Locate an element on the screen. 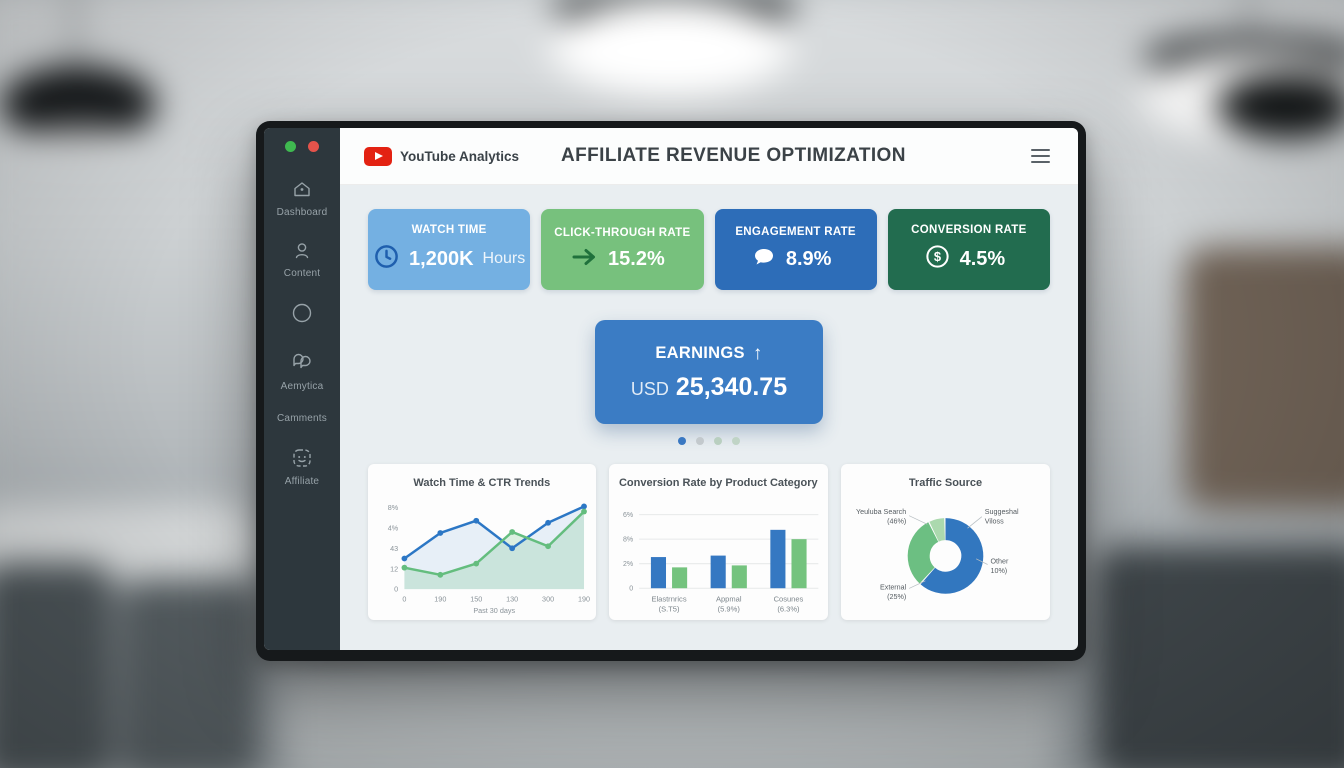 The width and height of the screenshot is (1344, 768). svg-text: Suggeshal is located at coordinates (1002, 512).